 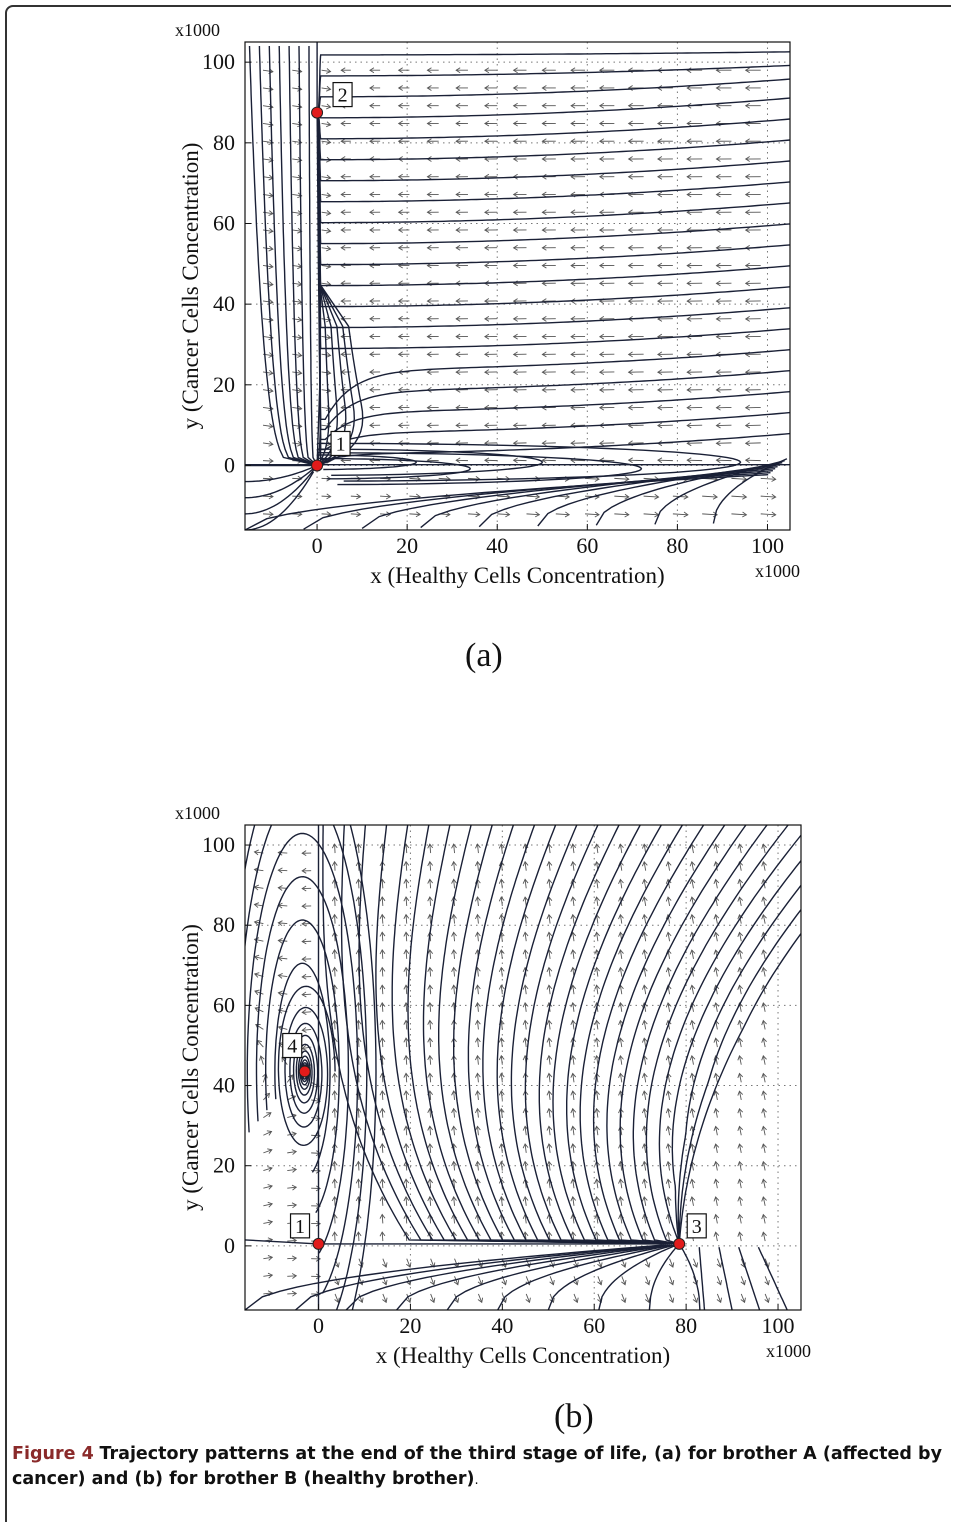 What do you see at coordinates (497, 545) in the screenshot?
I see `x-tick-label: 40` at bounding box center [497, 545].